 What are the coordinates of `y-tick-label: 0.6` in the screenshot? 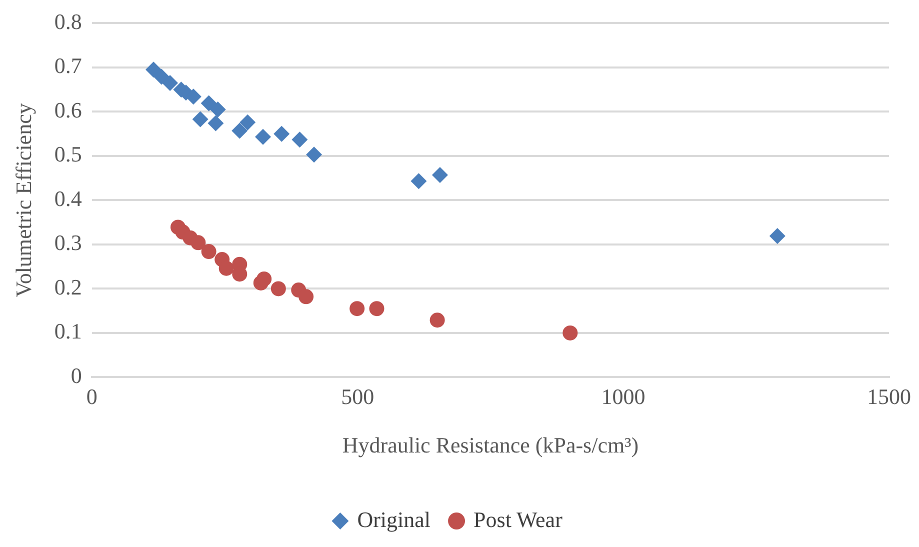 It's located at (68, 109).